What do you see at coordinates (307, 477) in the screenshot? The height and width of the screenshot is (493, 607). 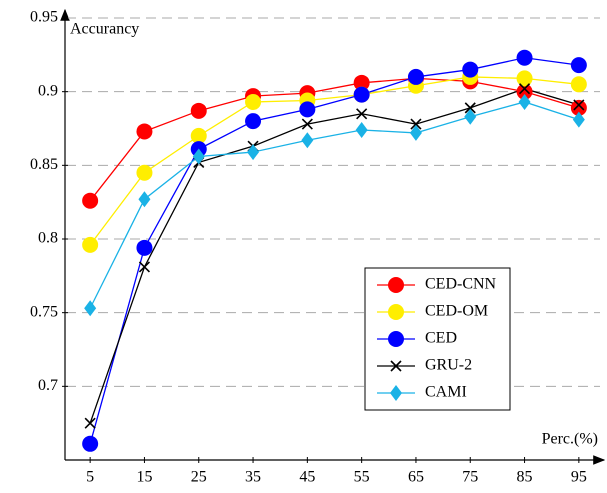 I see `x-tick-label: 45` at bounding box center [307, 477].